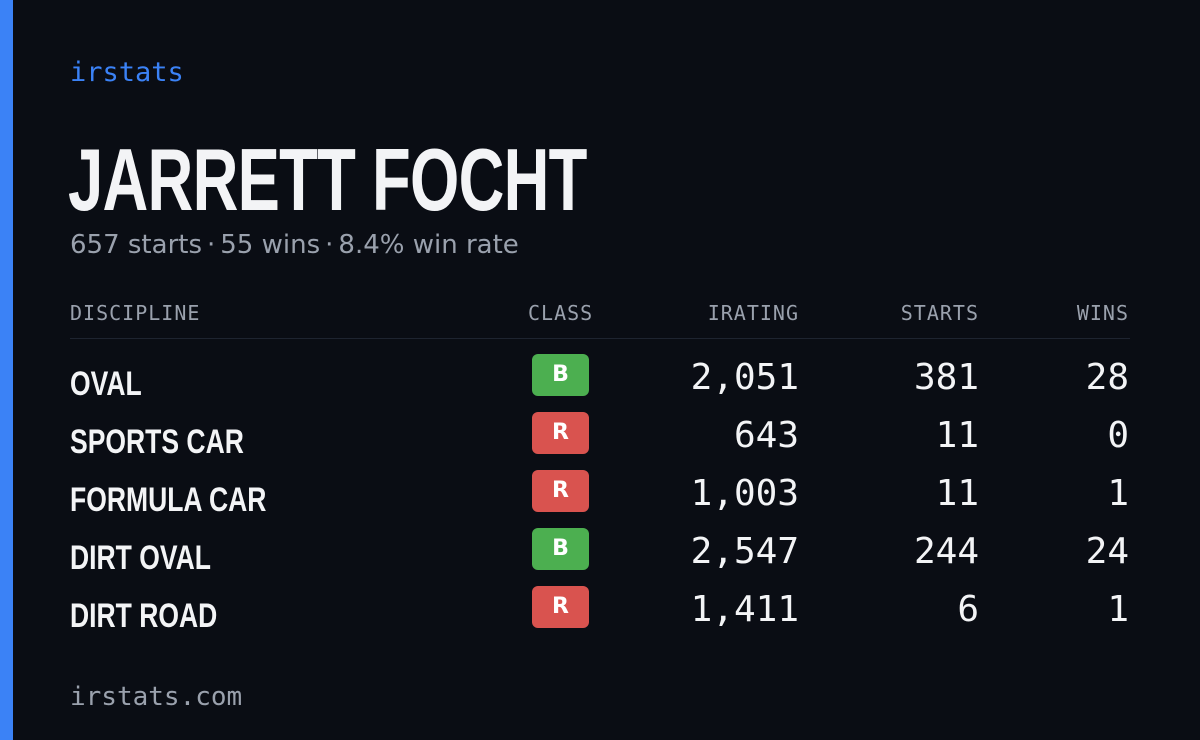 The width and height of the screenshot is (1200, 740). Describe the element at coordinates (744, 493) in the screenshot. I see `irating-value: 1,003` at that location.